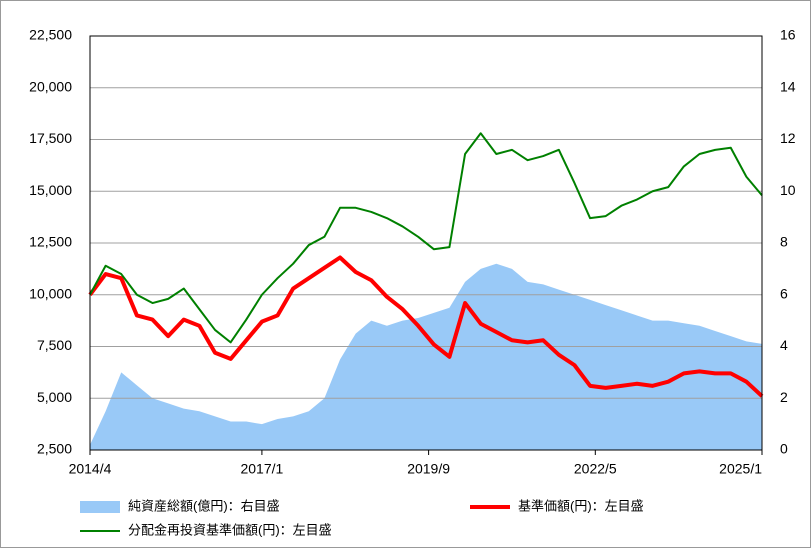 This screenshot has height=548, width=811. I want to click on legend-label: 基準価額(円)：左目盛, so click(581, 505).